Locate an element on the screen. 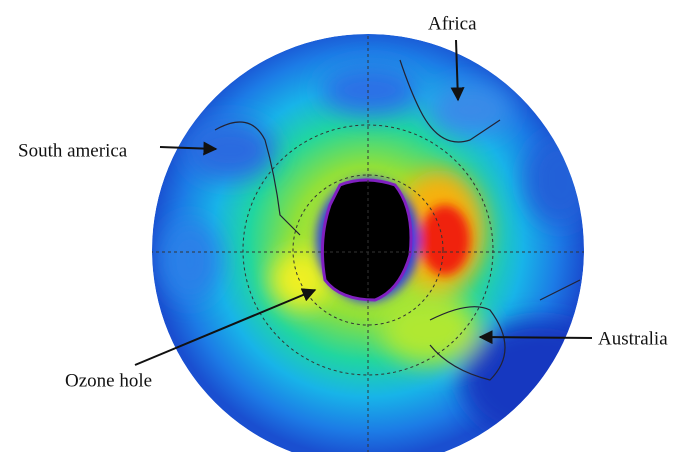 This screenshot has width=687, height=452. label-australia: Australia is located at coordinates (633, 338).